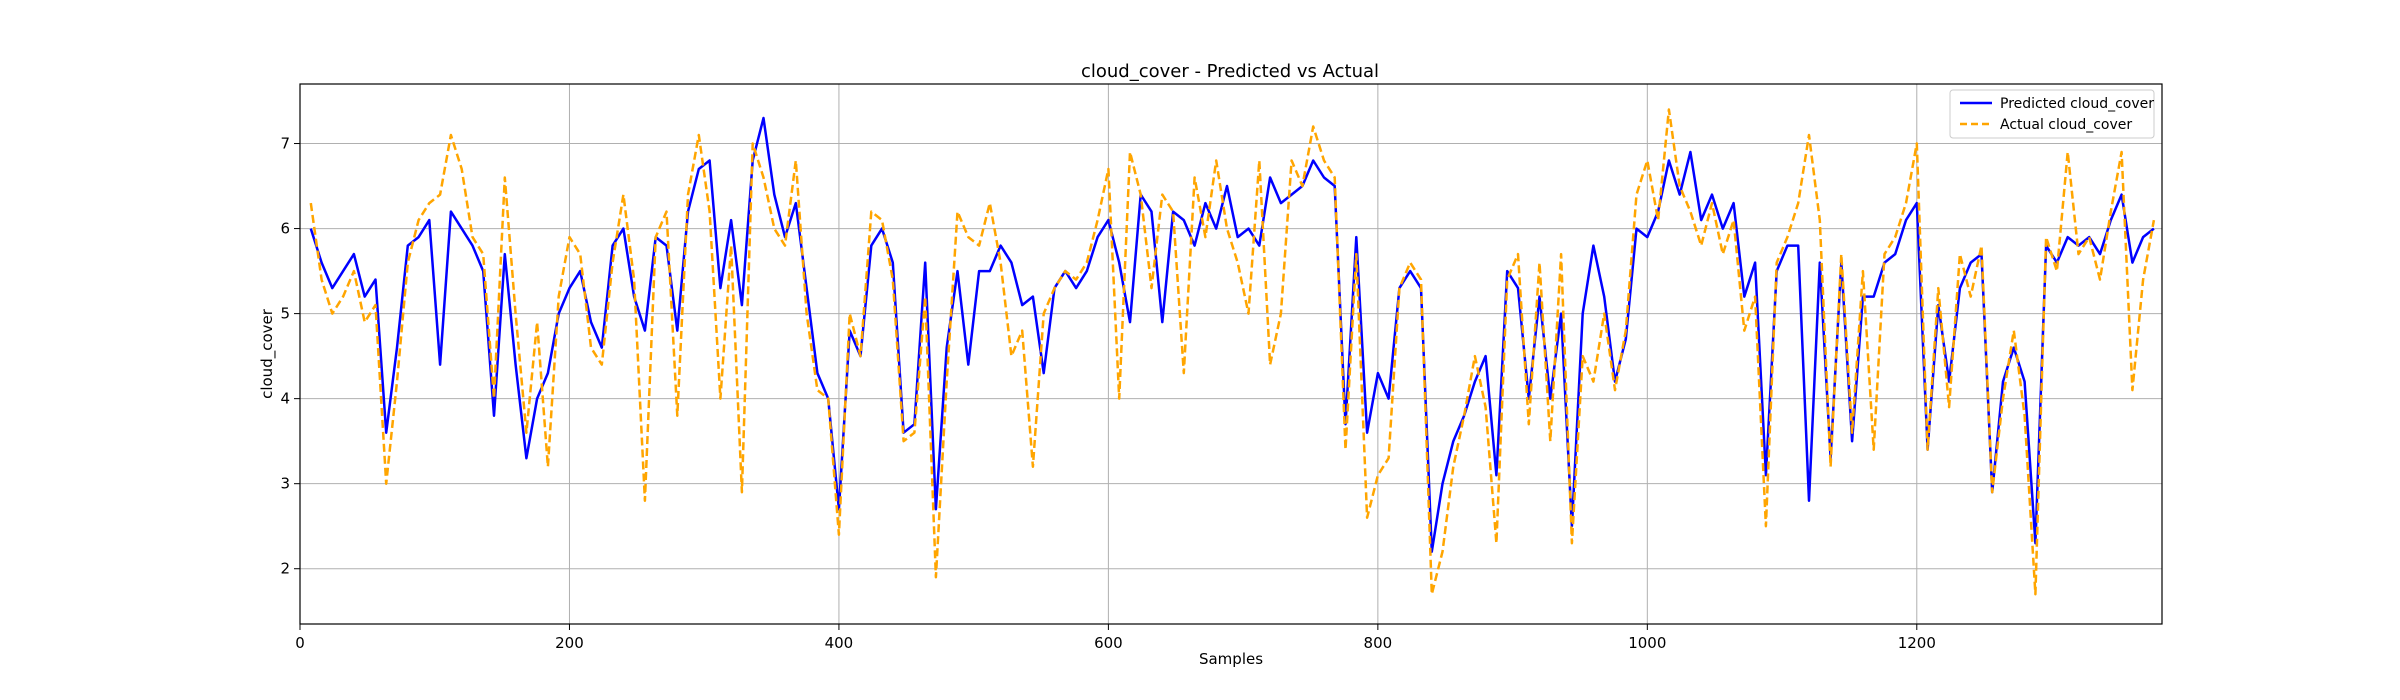 The image size is (2400, 700). What do you see at coordinates (285, 229) in the screenshot?
I see `y-tick-label: 6` at bounding box center [285, 229].